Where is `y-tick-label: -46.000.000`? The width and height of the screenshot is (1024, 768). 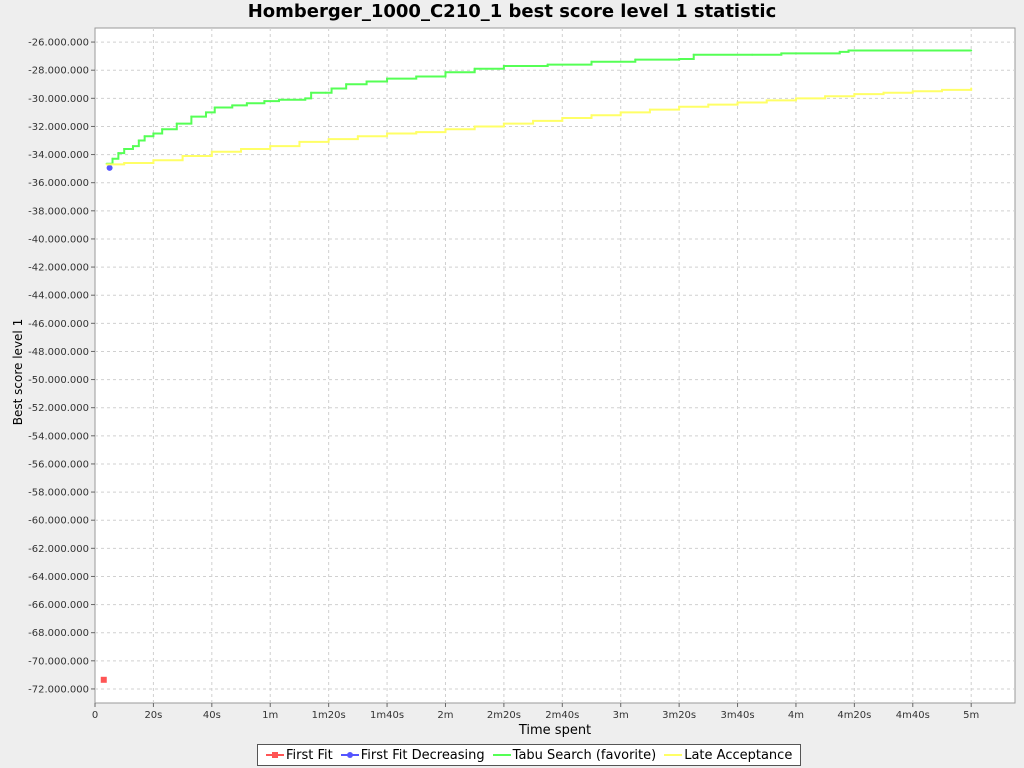 y-tick-label: -46.000.000 is located at coordinates (58, 324).